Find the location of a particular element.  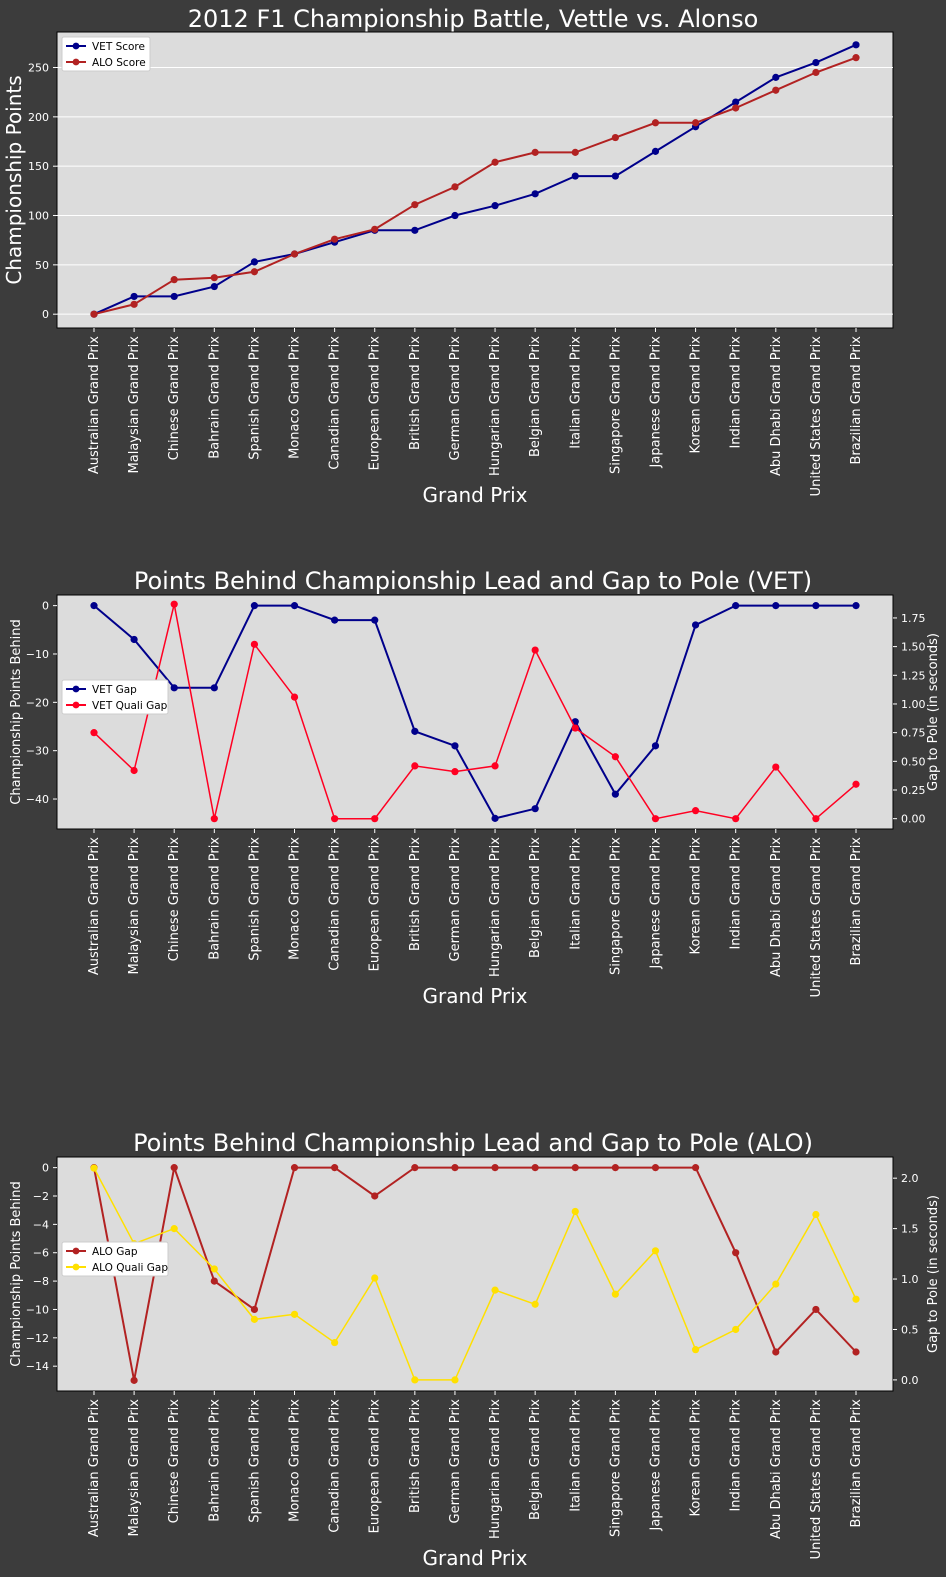

y-tick-label: −6 is located at coordinates (41, 1253).